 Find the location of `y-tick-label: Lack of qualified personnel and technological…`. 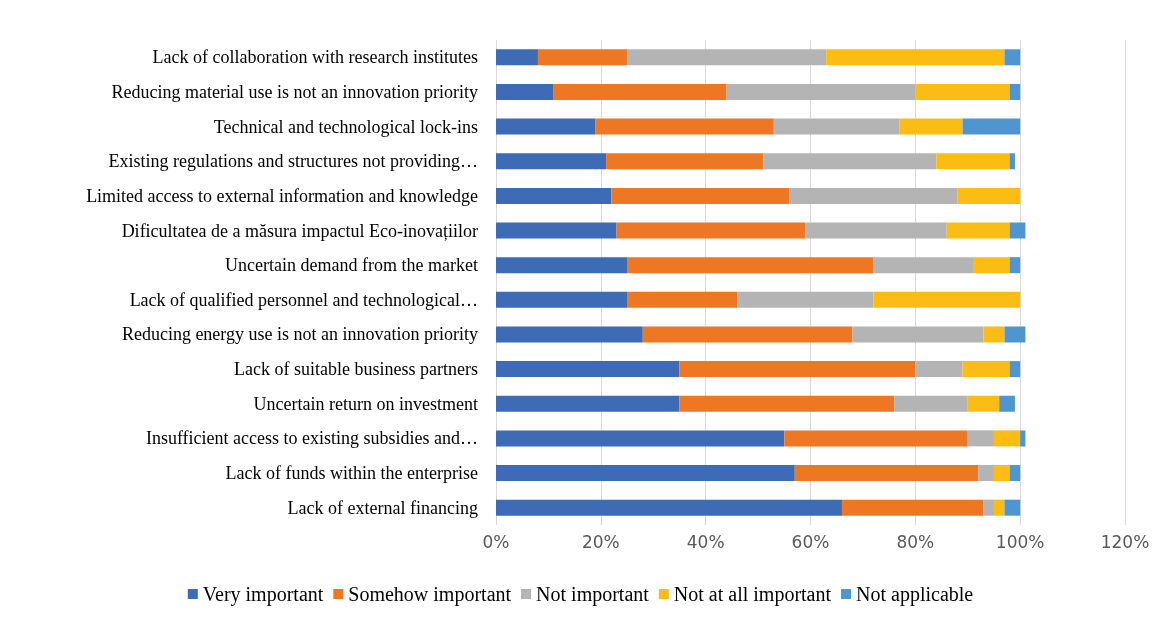

y-tick-label: Lack of qualified personnel and technological… is located at coordinates (303, 299).